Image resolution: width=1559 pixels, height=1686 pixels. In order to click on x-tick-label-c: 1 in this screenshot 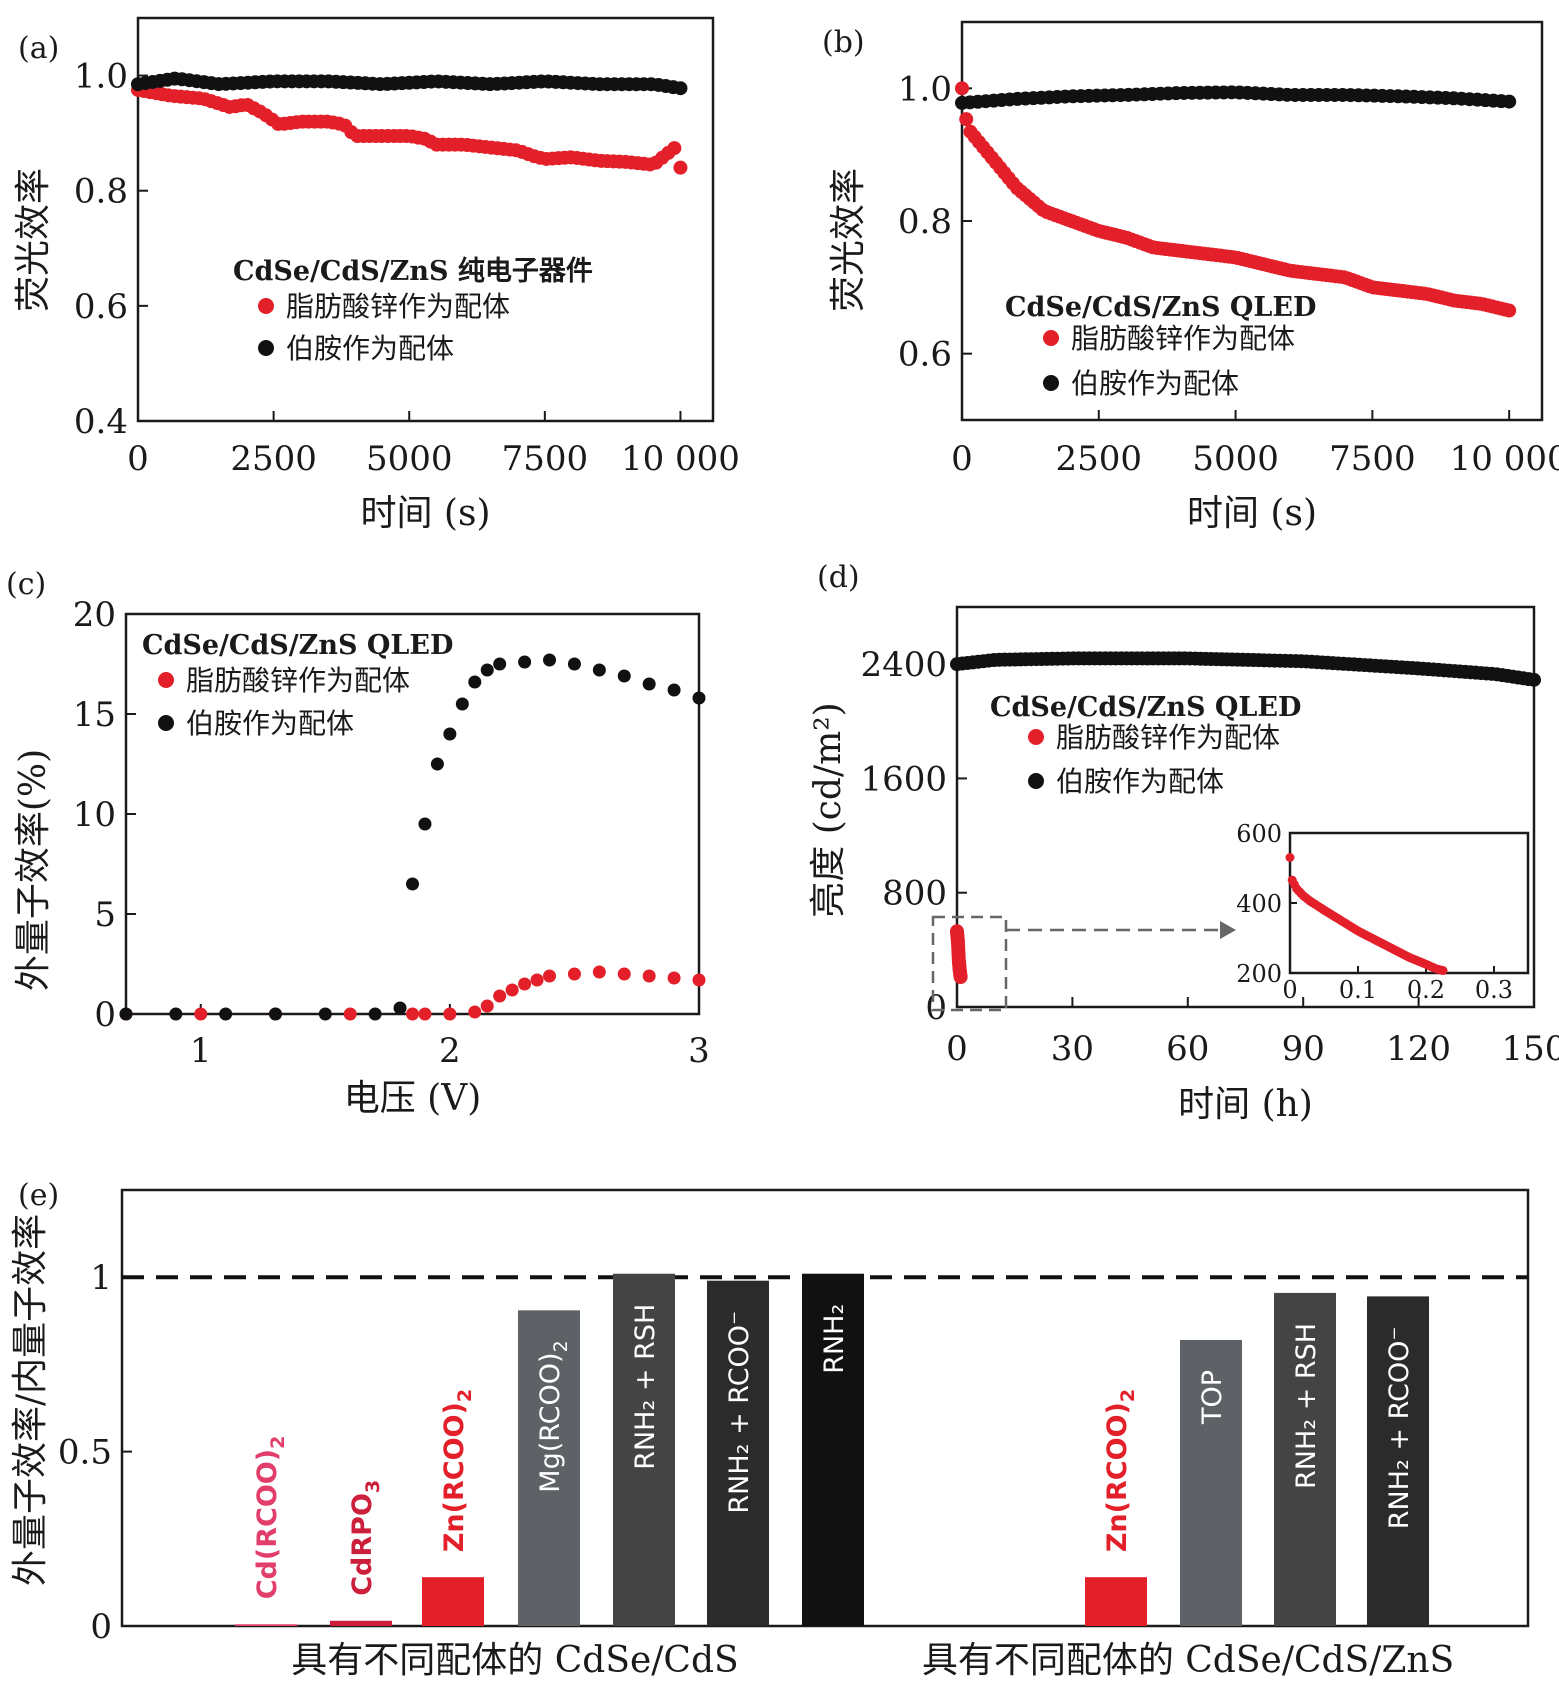, I will do `click(201, 1051)`.